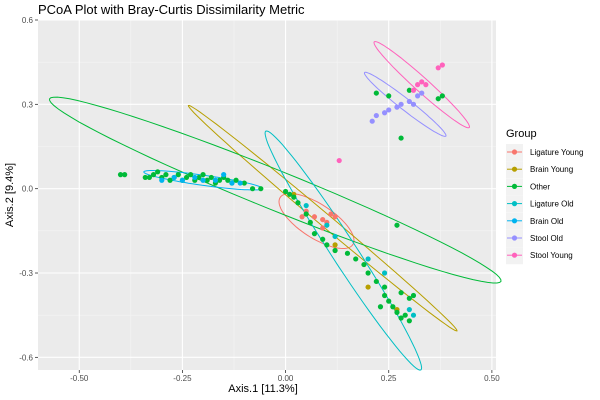  I want to click on ellipse-stool-young, so click(422, 85).